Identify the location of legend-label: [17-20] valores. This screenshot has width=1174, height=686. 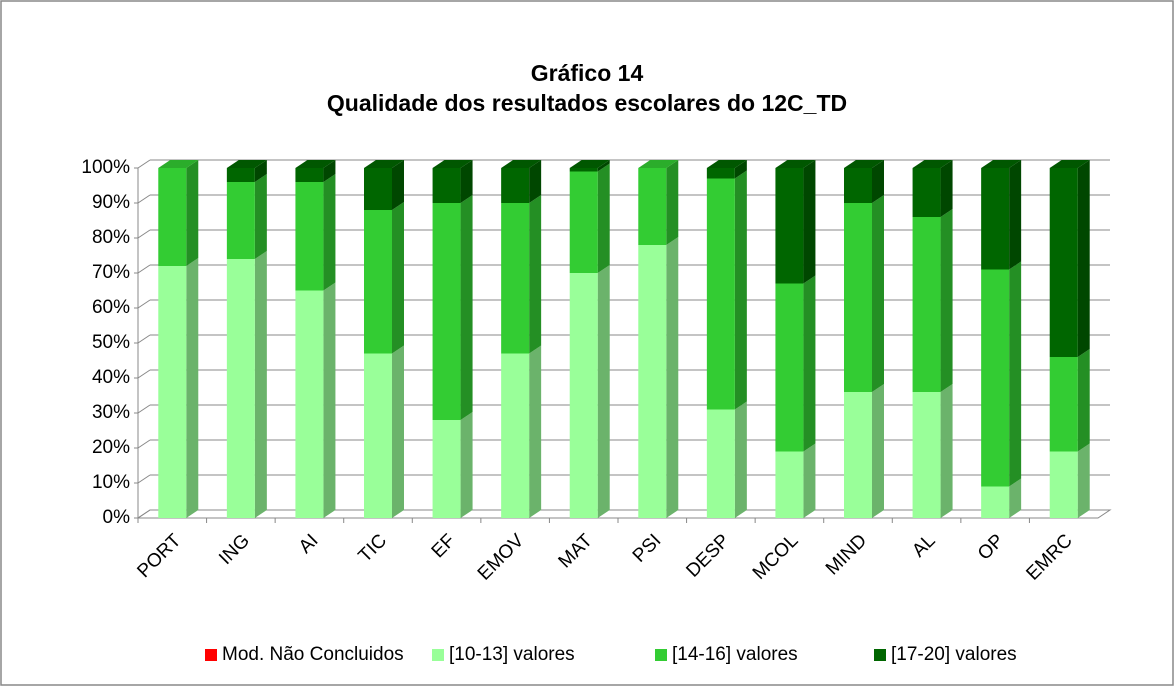
(954, 654).